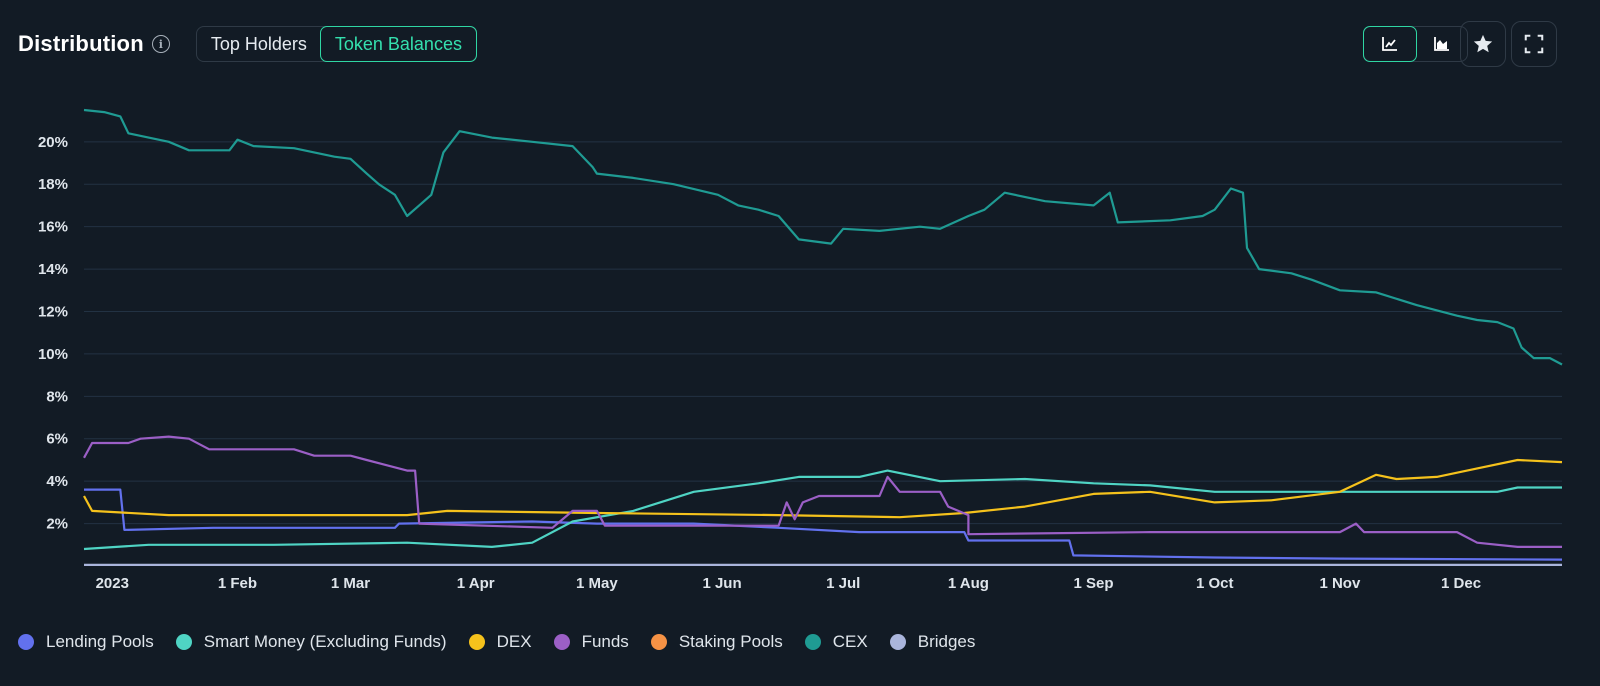 This screenshot has height=686, width=1600. What do you see at coordinates (81, 43) in the screenshot?
I see `page-title: Distribution` at bounding box center [81, 43].